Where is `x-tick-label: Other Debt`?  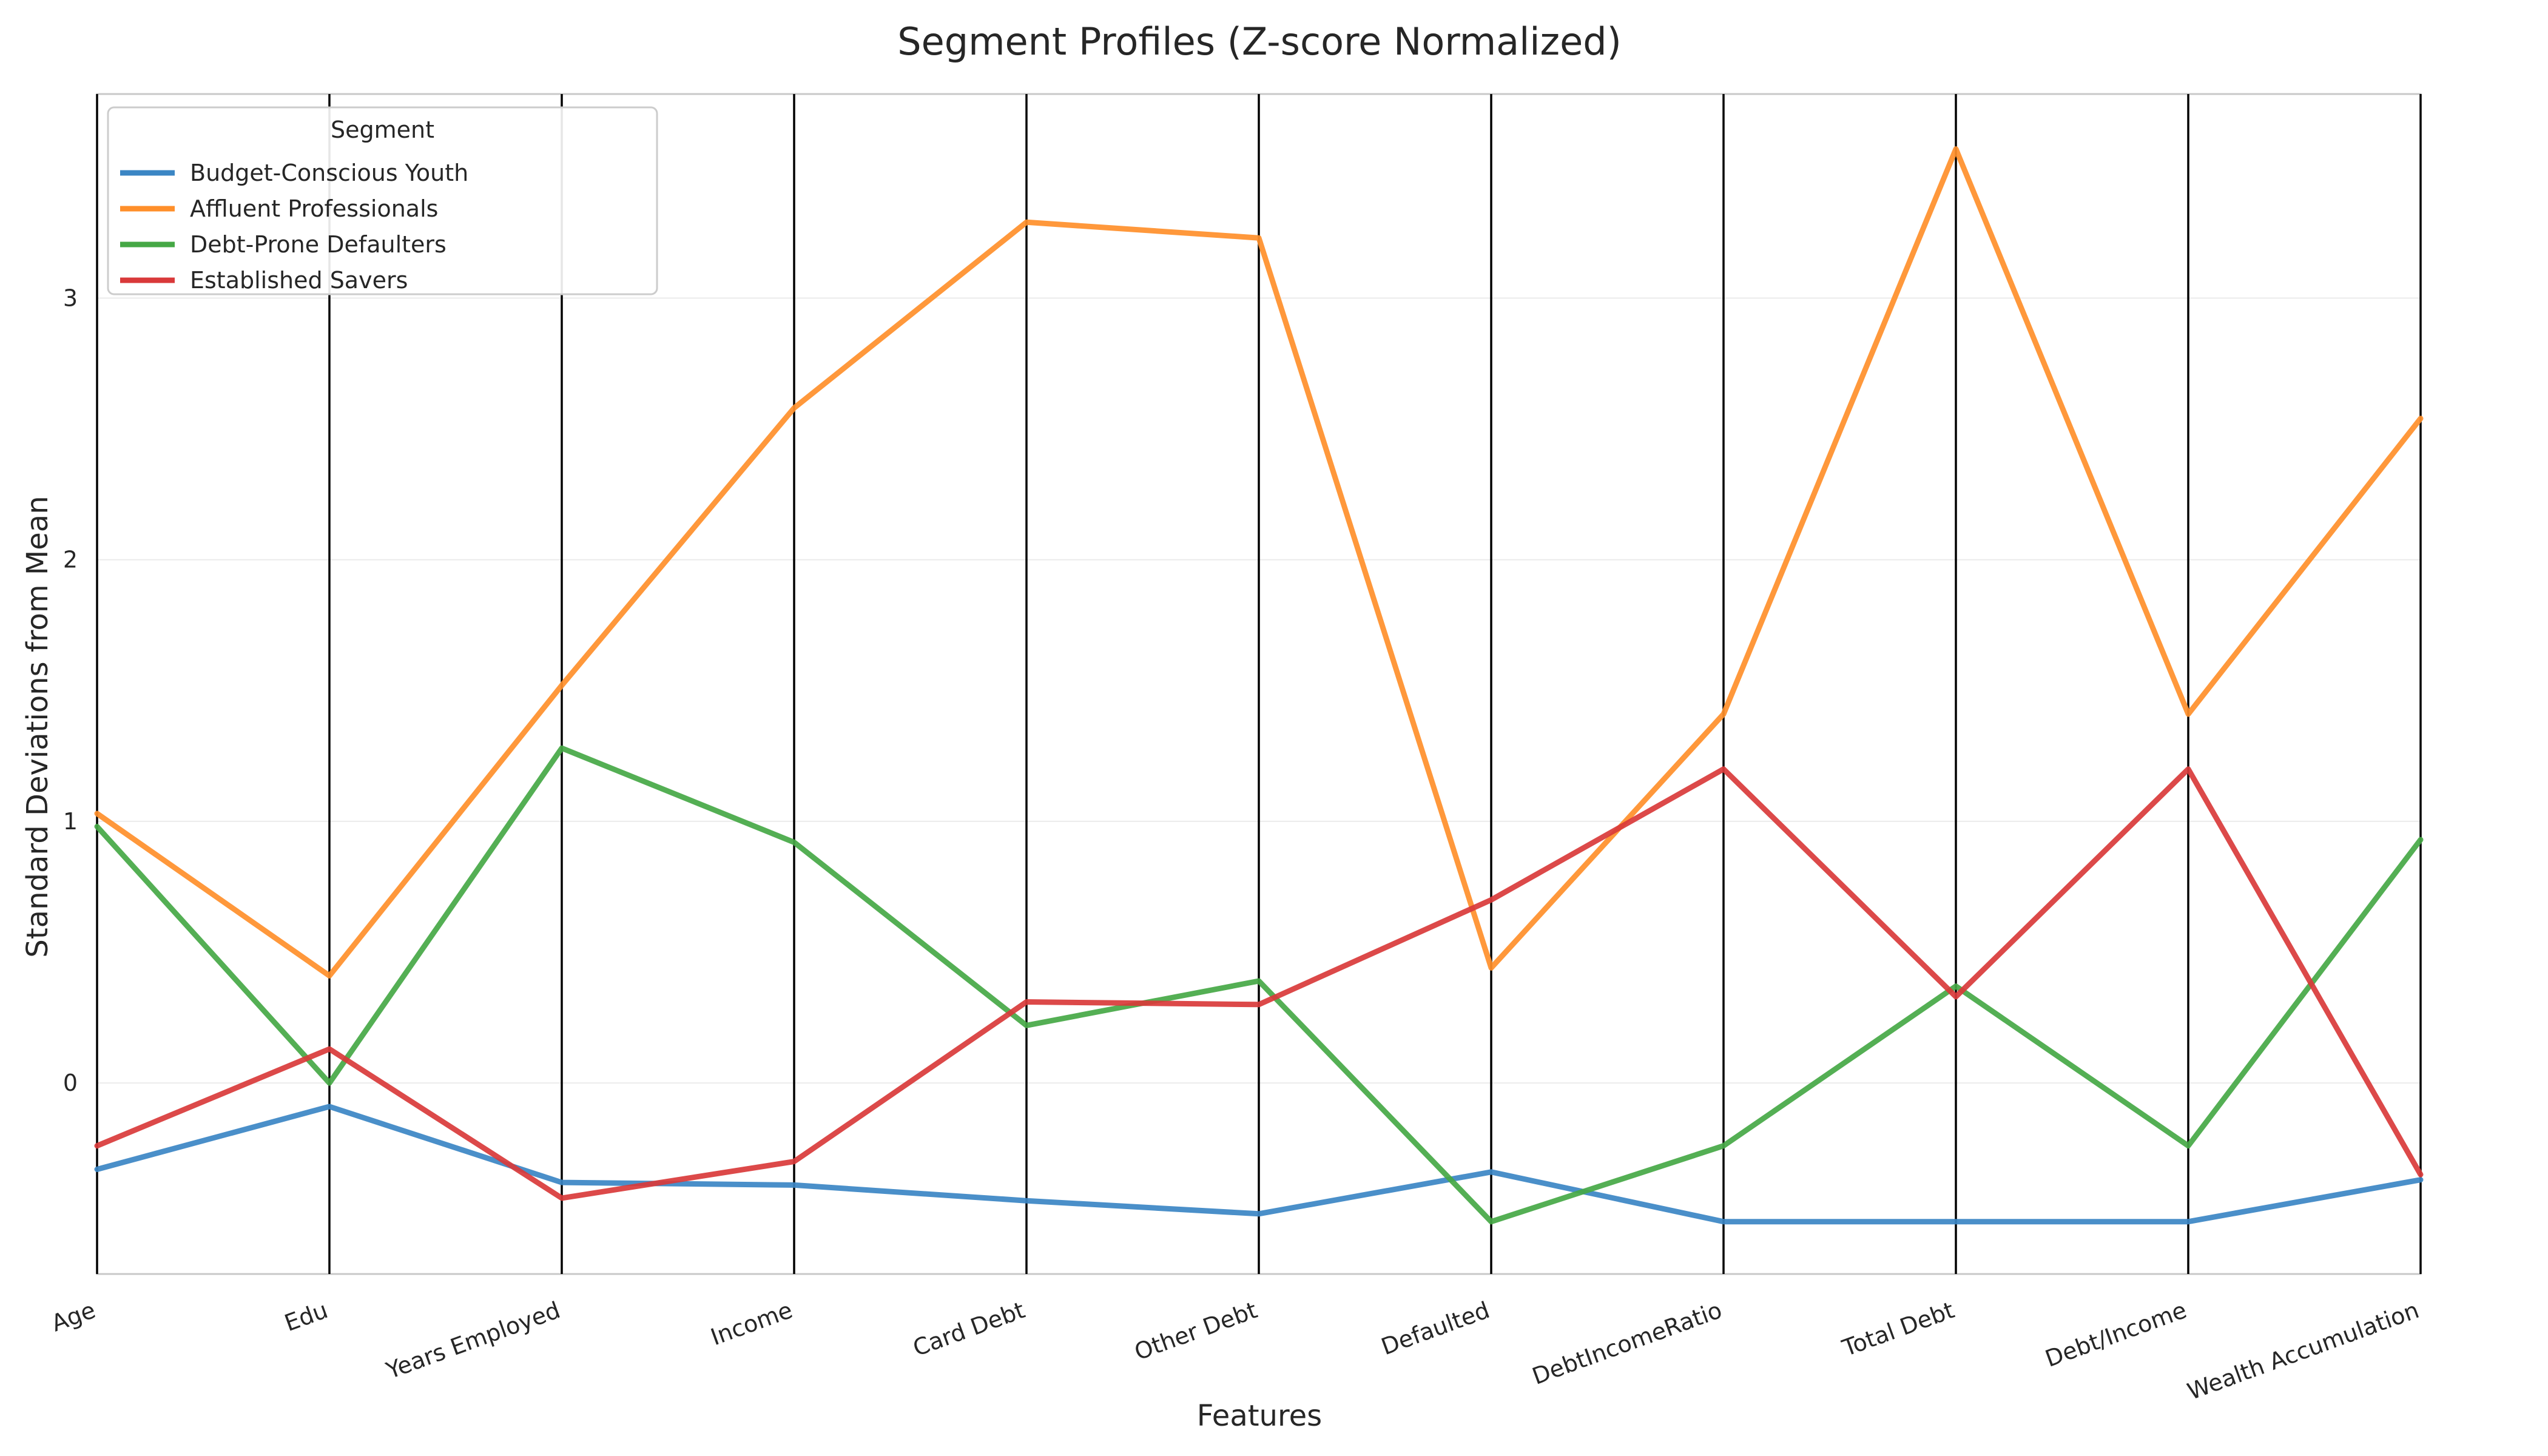
x-tick-label: Other Debt is located at coordinates (1196, 1331).